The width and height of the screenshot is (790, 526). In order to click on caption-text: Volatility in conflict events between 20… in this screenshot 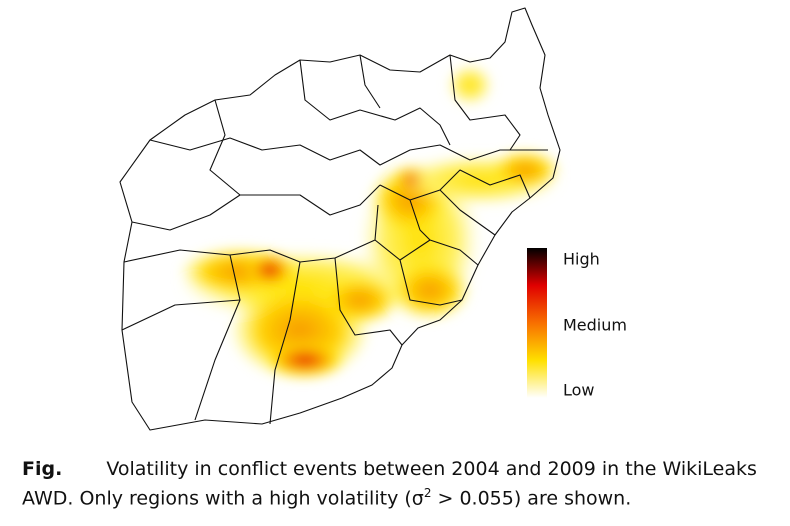, I will do `click(431, 469)`.